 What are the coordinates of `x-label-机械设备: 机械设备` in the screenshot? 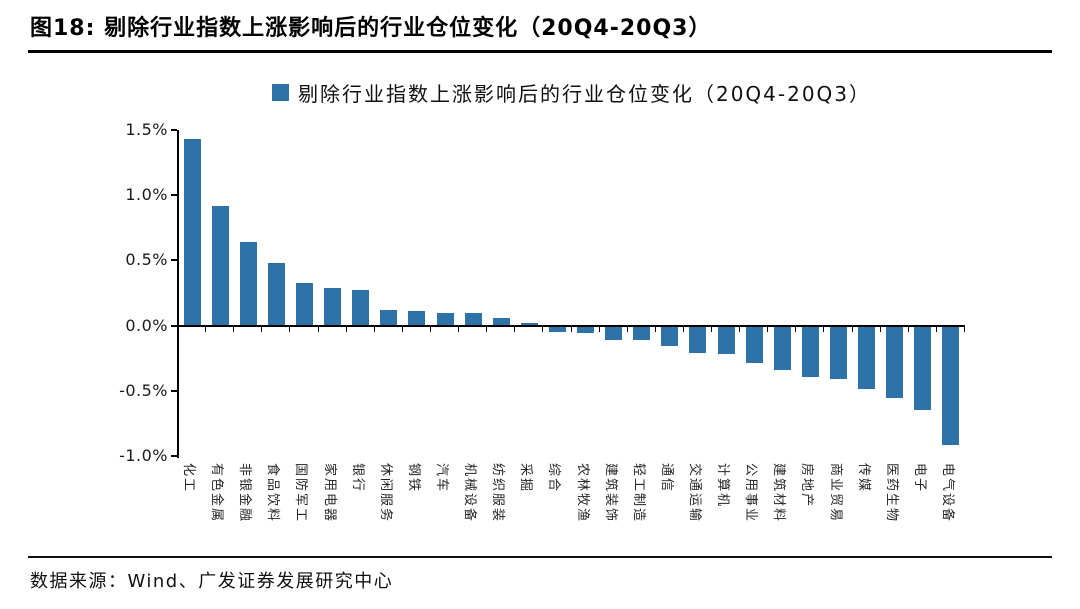 It's located at (473, 511).